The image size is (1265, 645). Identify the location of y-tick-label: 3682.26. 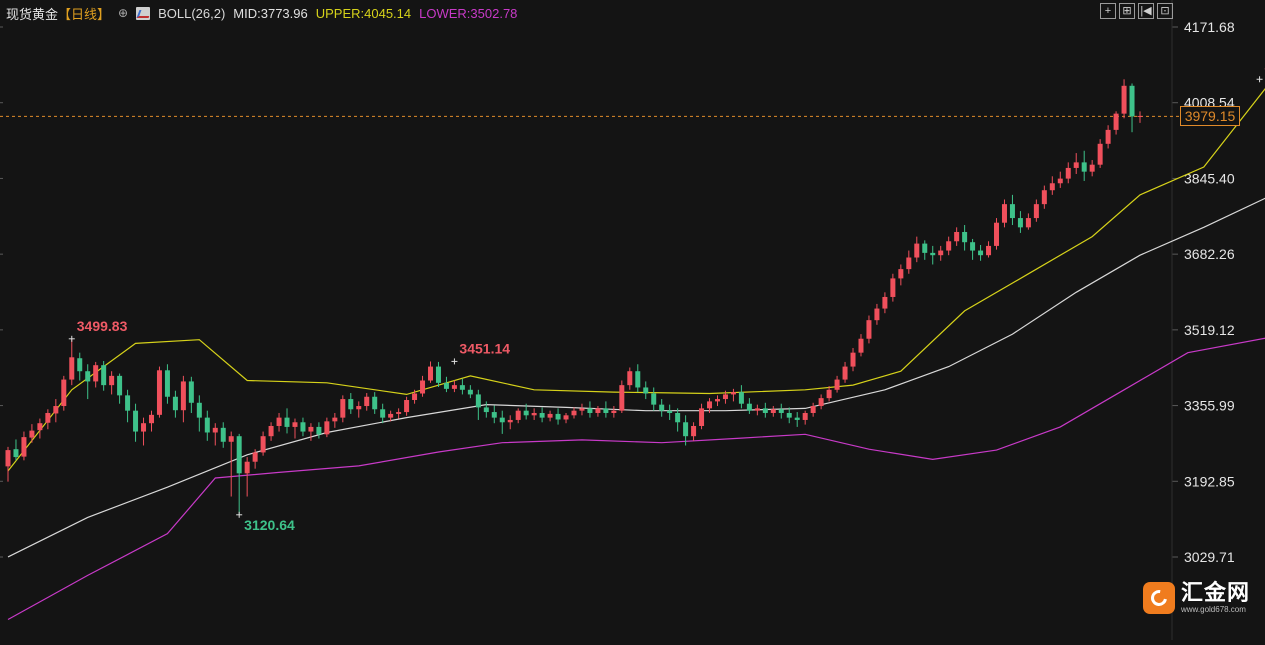
(1209, 254).